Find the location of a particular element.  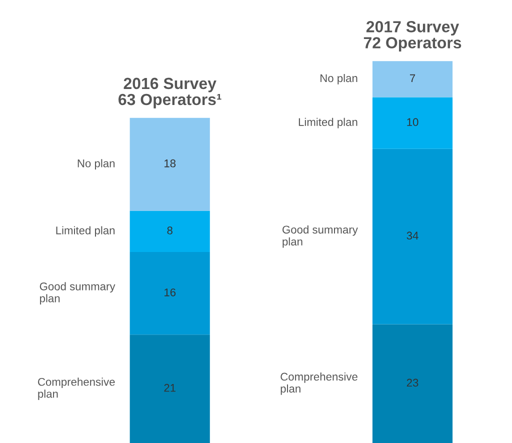

data-label: 8 is located at coordinates (169, 230).